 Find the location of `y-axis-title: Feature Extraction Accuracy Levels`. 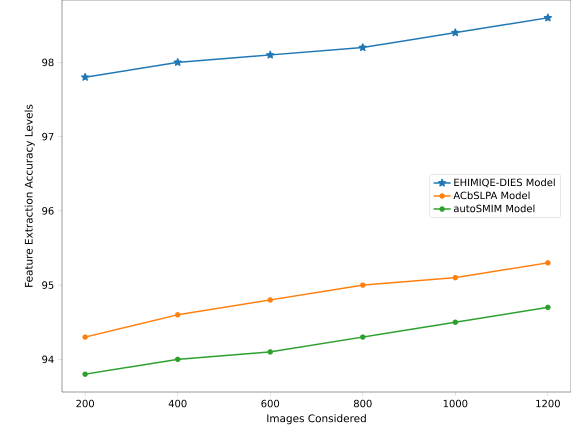

y-axis-title: Feature Extraction Accuracy Levels is located at coordinates (29, 195).